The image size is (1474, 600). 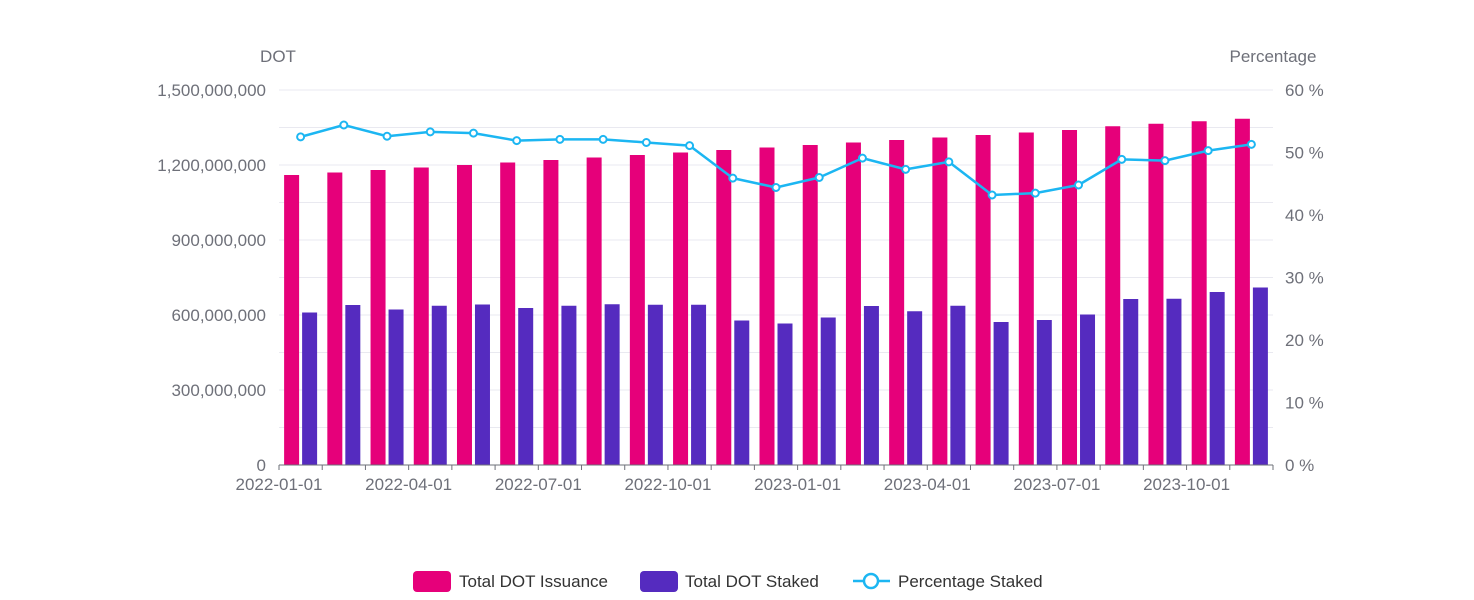 I want to click on legend-label-total-dot-staked: Total DOT Staked, so click(x=752, y=581).